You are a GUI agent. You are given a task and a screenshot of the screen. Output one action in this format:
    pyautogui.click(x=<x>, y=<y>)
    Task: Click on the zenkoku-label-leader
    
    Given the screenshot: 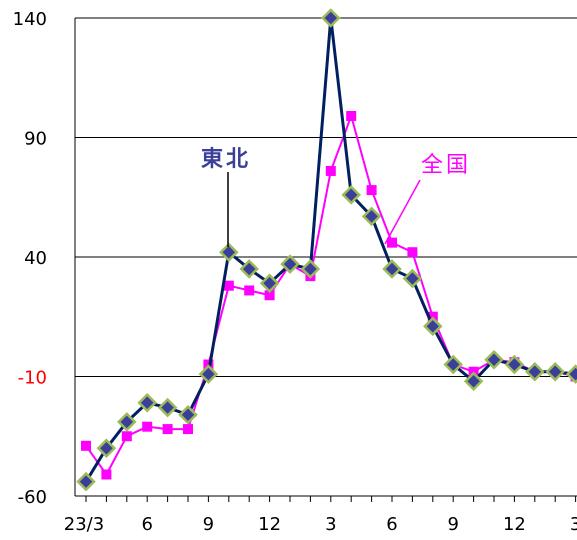 What is the action you would take?
    pyautogui.click(x=402, y=212)
    